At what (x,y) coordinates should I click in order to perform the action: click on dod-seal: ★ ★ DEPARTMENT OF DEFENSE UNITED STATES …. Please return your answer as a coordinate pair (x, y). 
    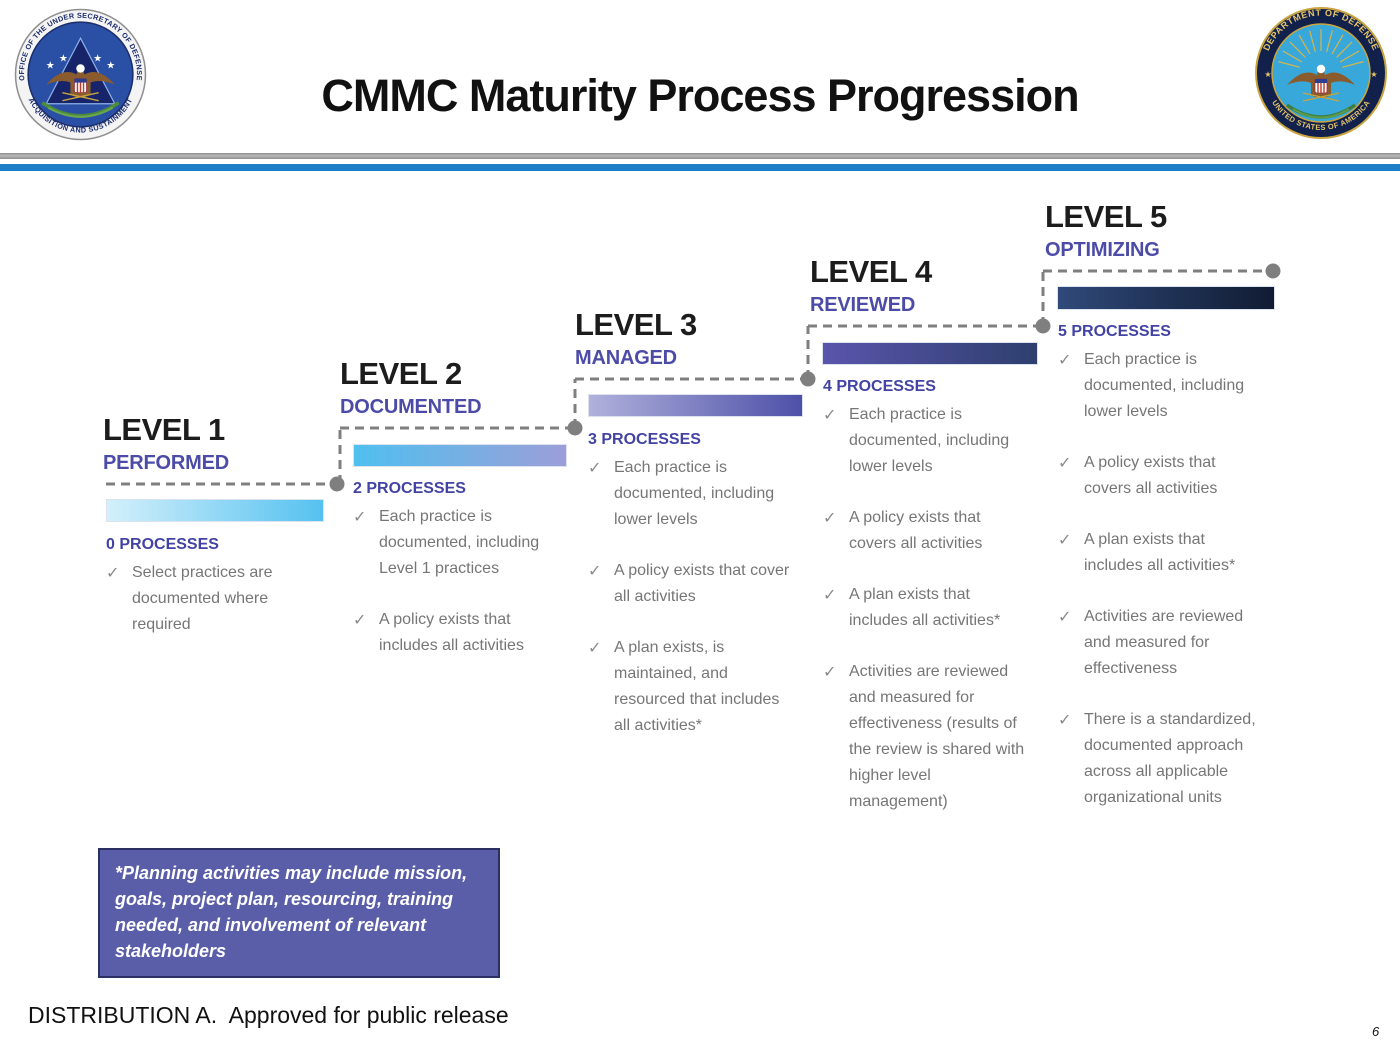
    Looking at the image, I should click on (1321, 73).